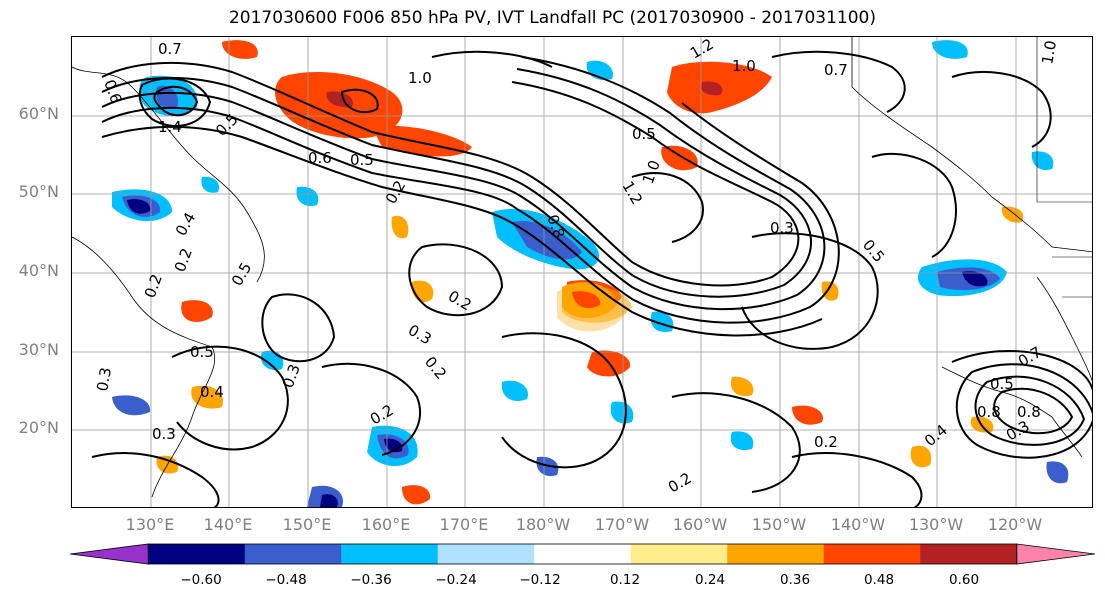 This screenshot has width=1105, height=601. What do you see at coordinates (710, 580) in the screenshot?
I see `colorbar-tick: 0.24` at bounding box center [710, 580].